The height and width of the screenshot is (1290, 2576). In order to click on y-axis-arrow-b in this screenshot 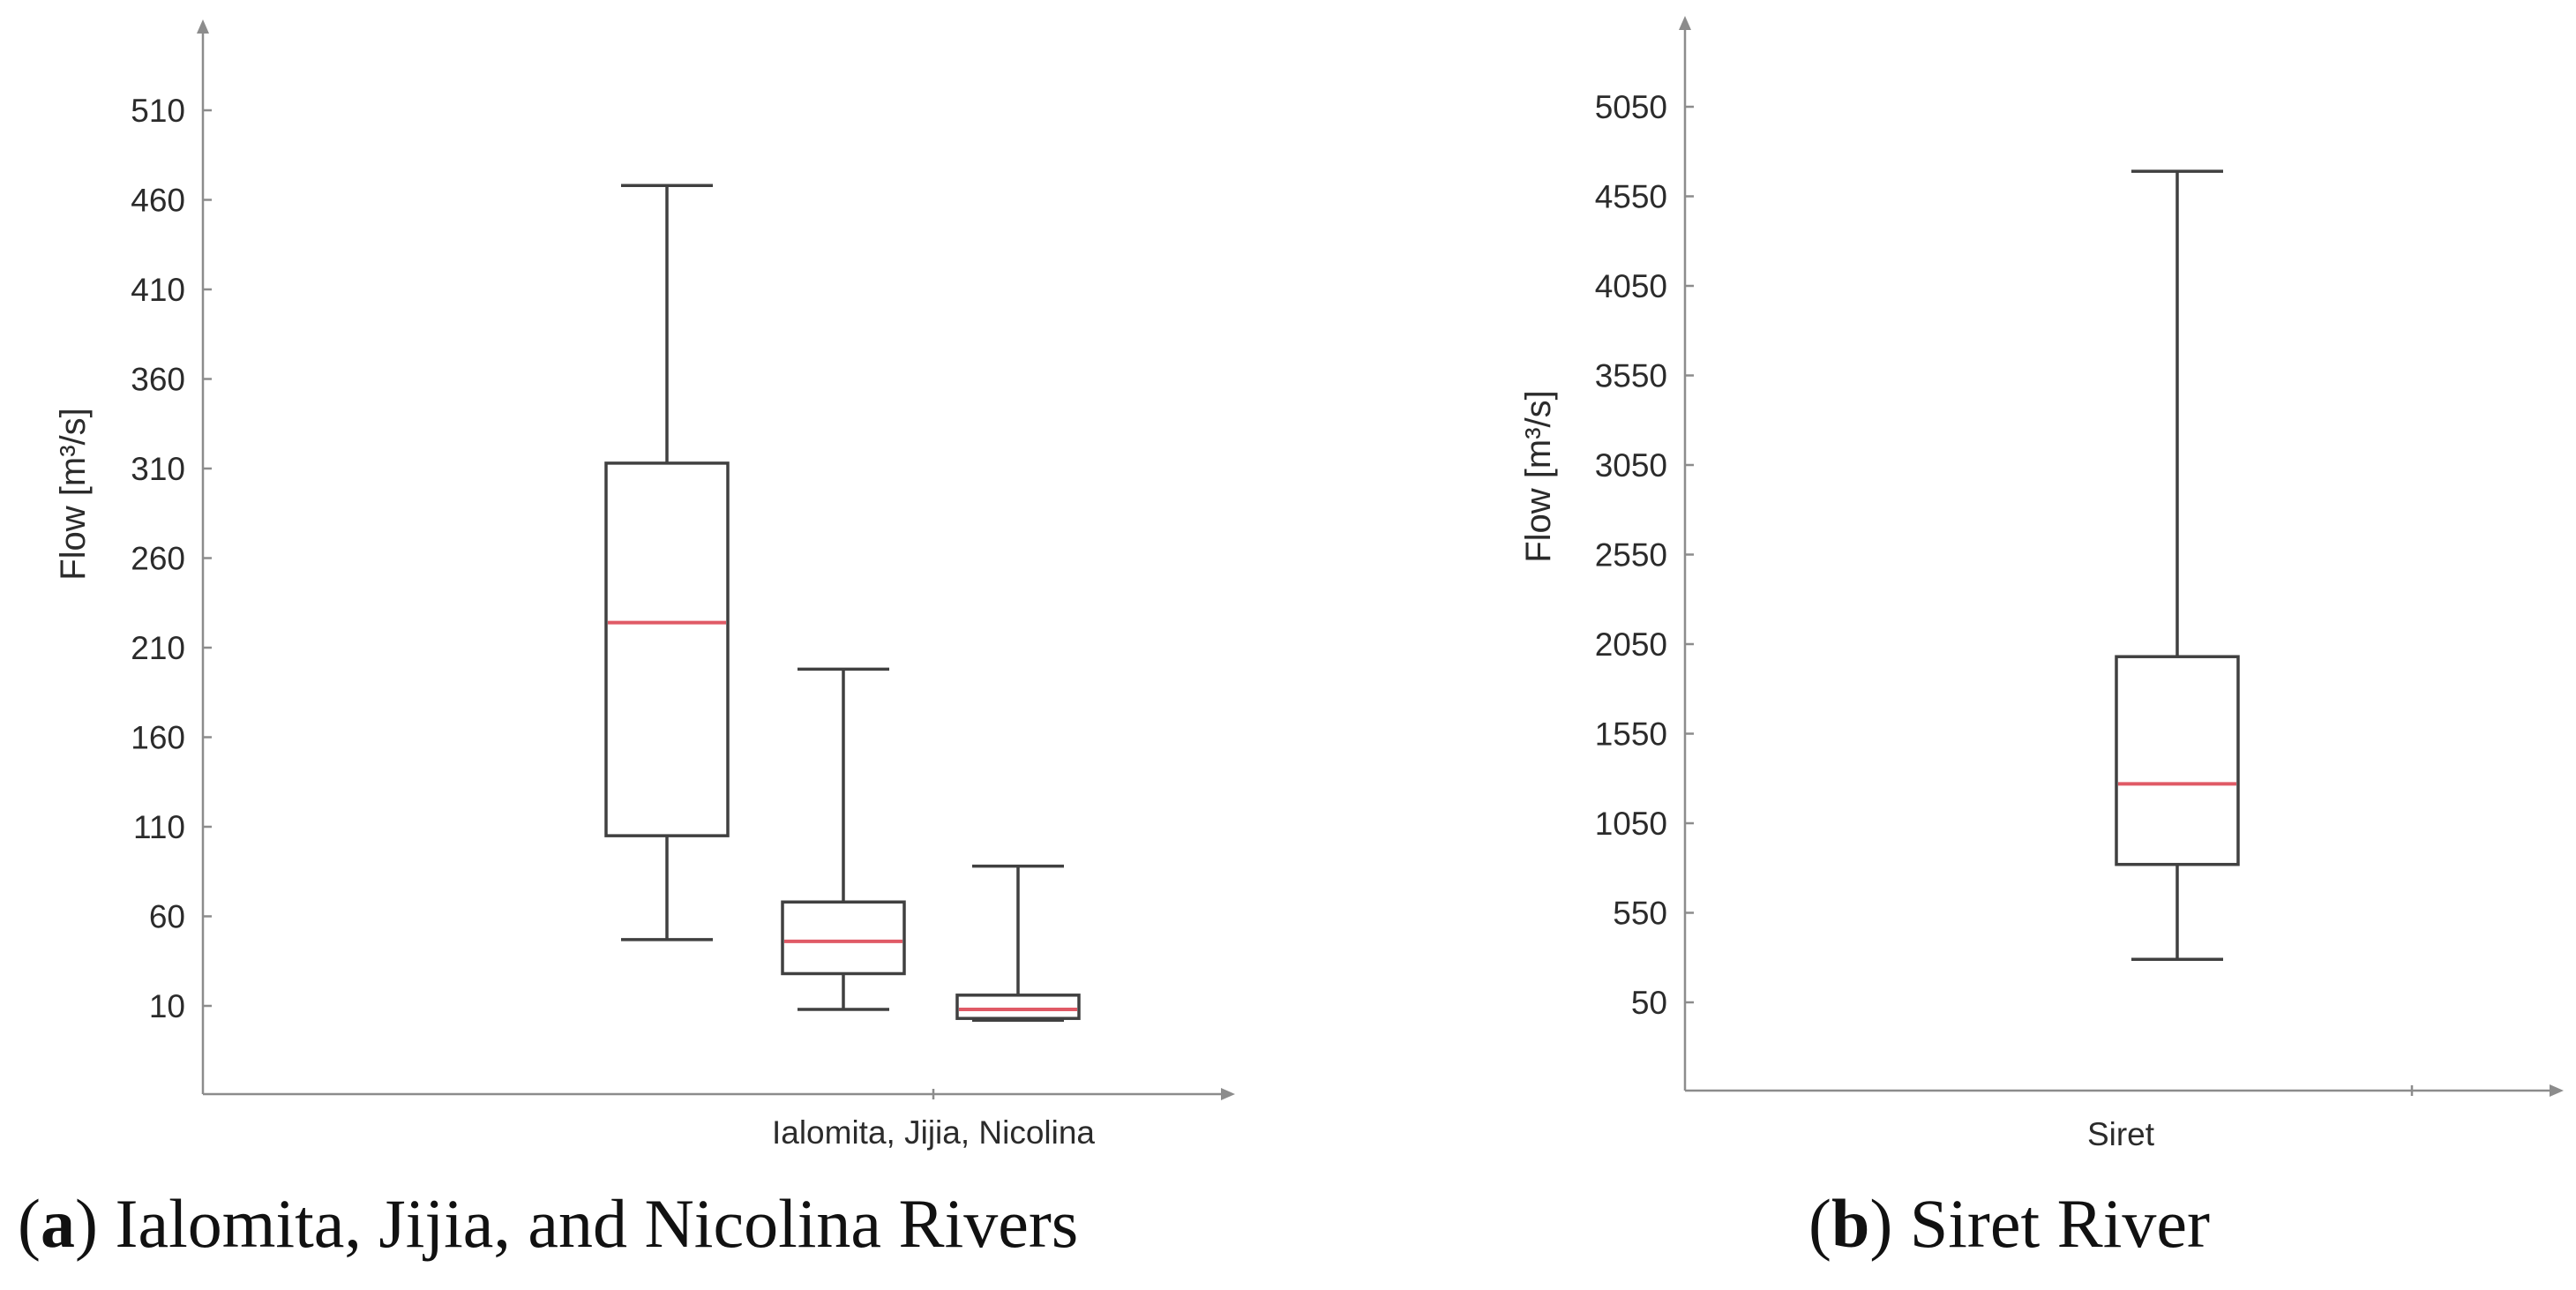, I will do `click(1685, 23)`.